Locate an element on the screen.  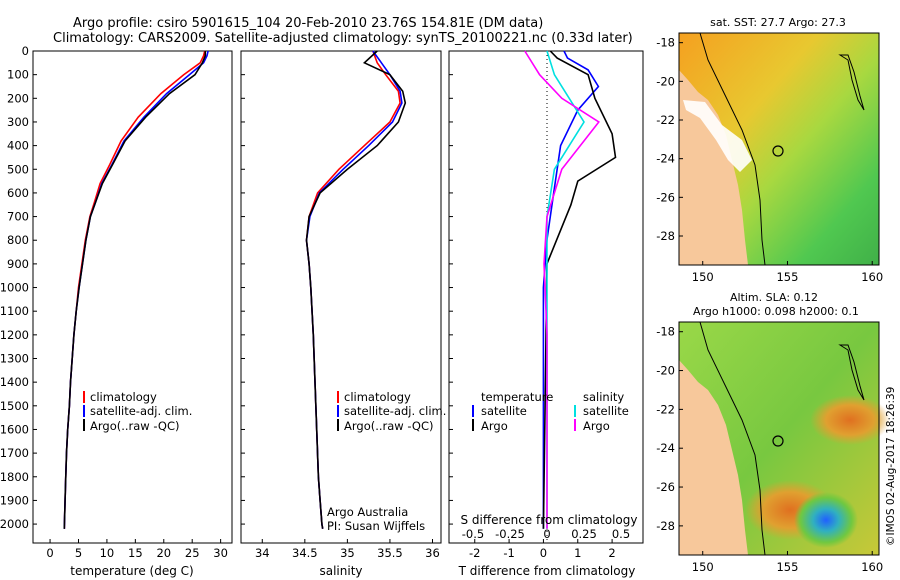
sst-reef-contour is located at coordinates (851, 82).